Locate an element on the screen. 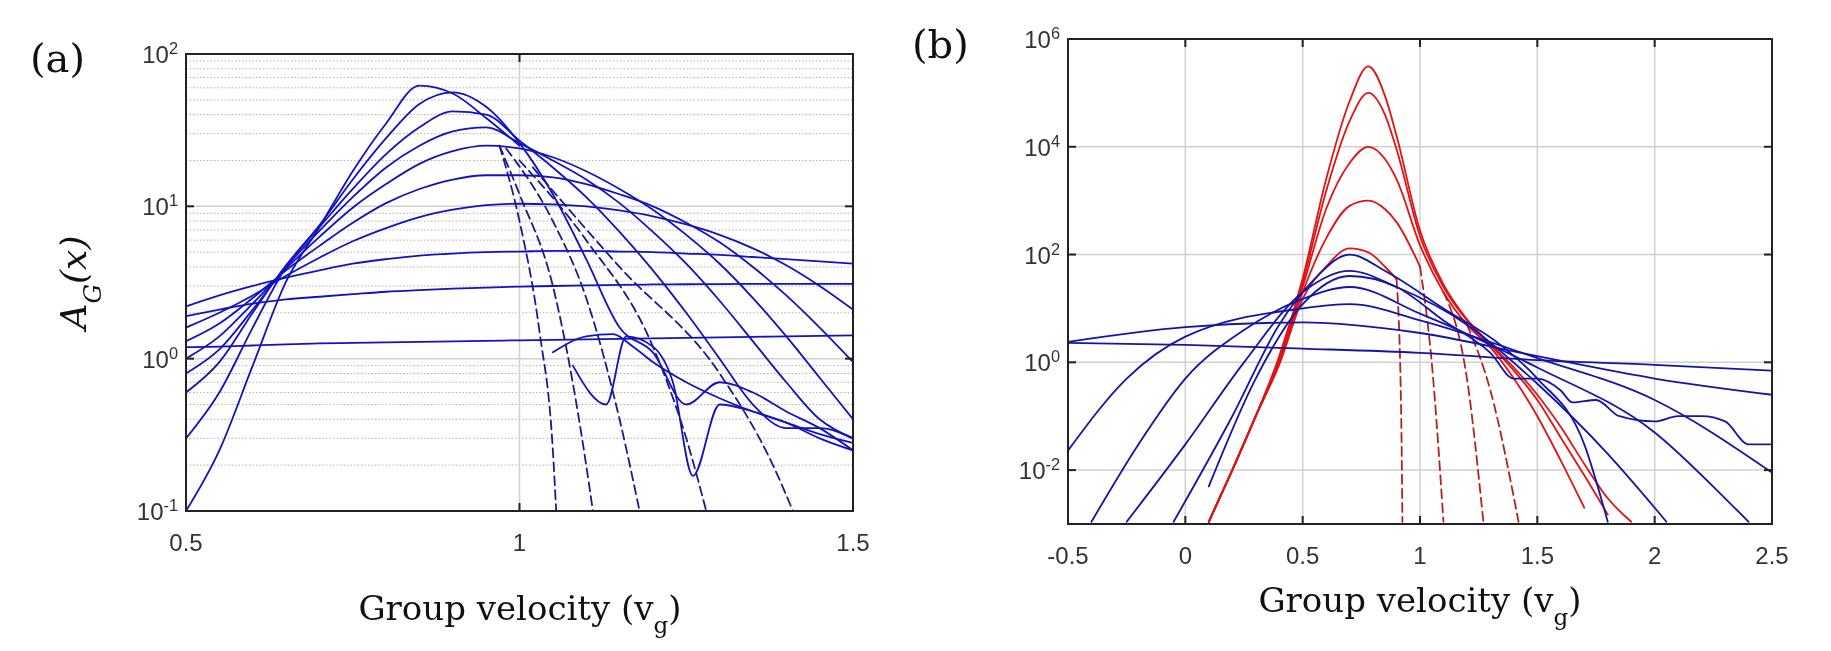  x-tick-label: 2 is located at coordinates (1654, 555).